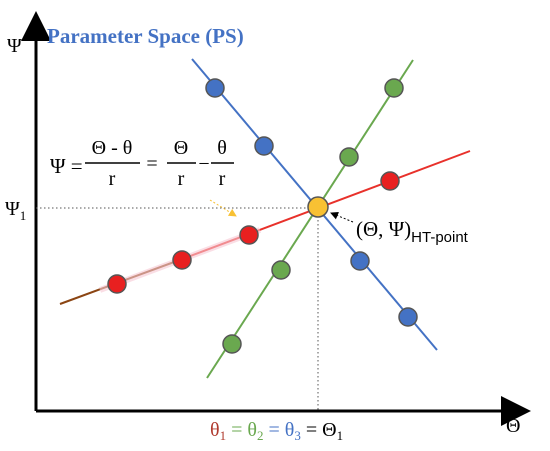  I want to click on formula-den1: r, so click(112, 179).